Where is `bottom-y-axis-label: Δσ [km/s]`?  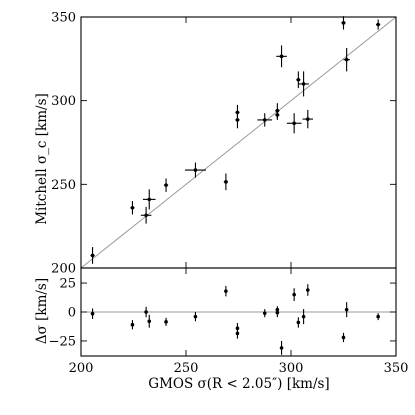
bottom-y-axis-label: Δσ [km/s] is located at coordinates (42, 311).